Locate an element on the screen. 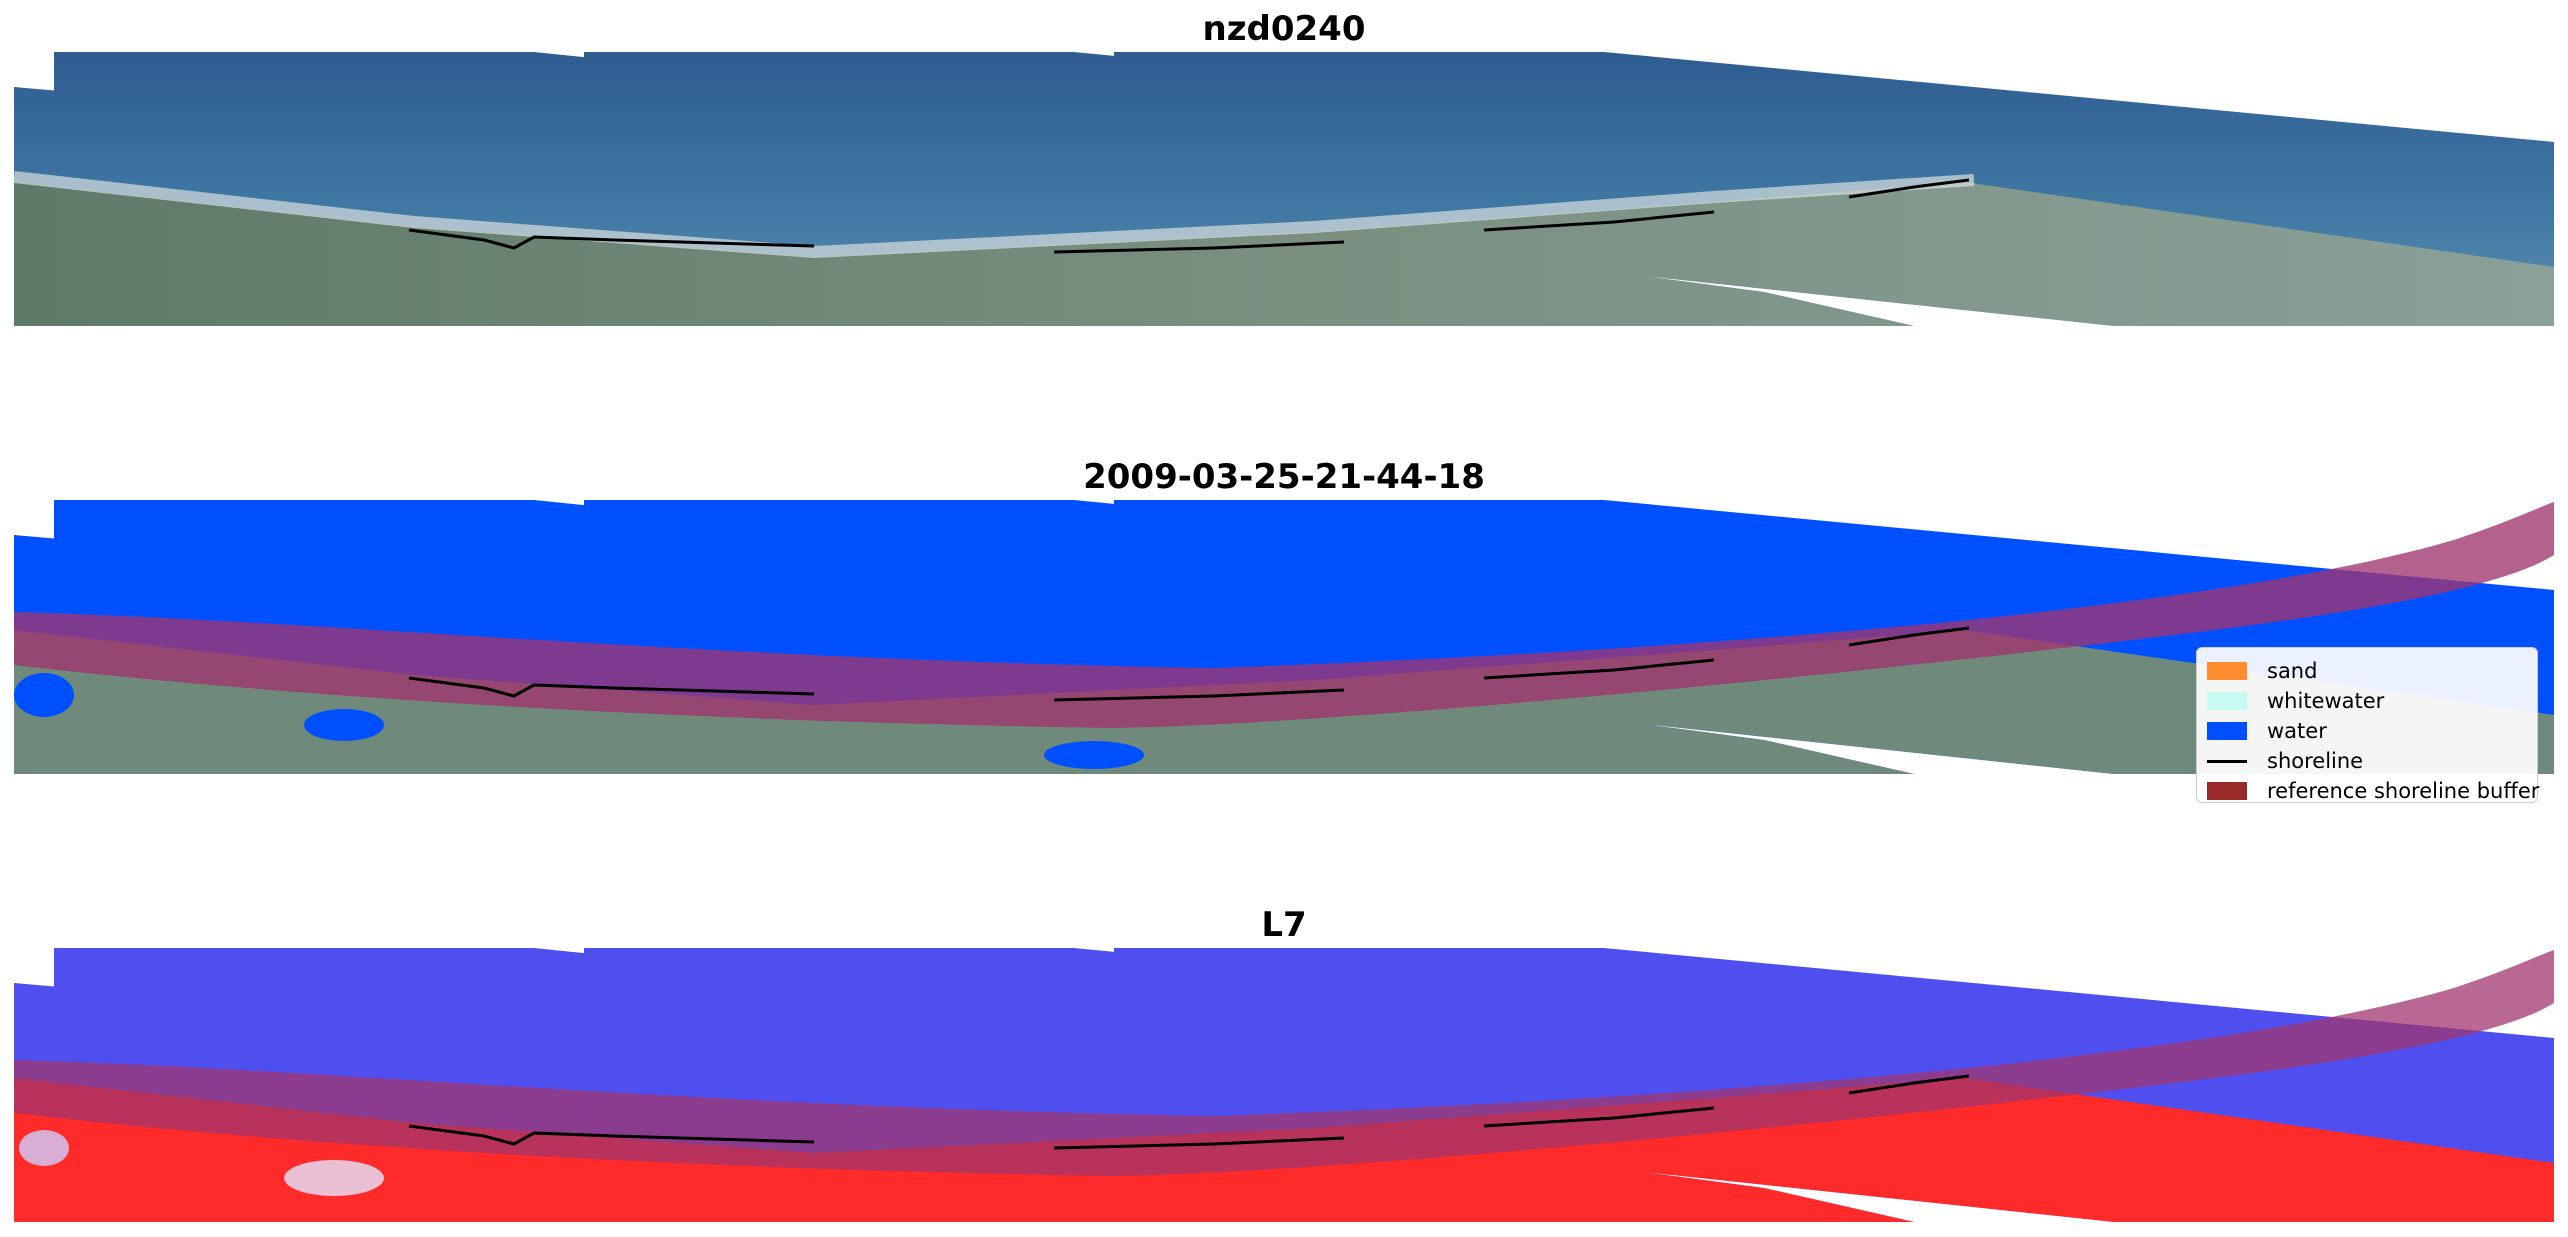 The width and height of the screenshot is (2568, 1237). legend-label-sand: sand is located at coordinates (2292, 671).